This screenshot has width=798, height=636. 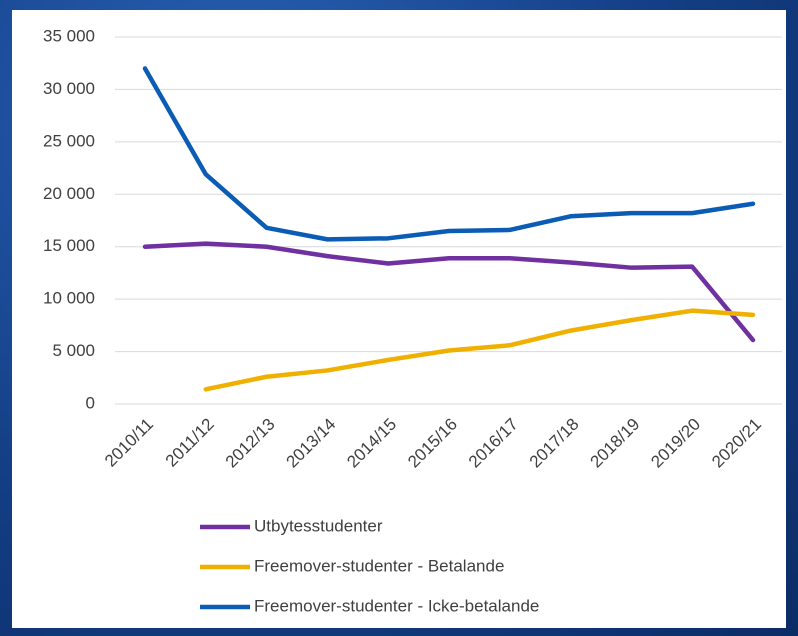 What do you see at coordinates (69, 298) in the screenshot?
I see `y-tick-label: 10 000` at bounding box center [69, 298].